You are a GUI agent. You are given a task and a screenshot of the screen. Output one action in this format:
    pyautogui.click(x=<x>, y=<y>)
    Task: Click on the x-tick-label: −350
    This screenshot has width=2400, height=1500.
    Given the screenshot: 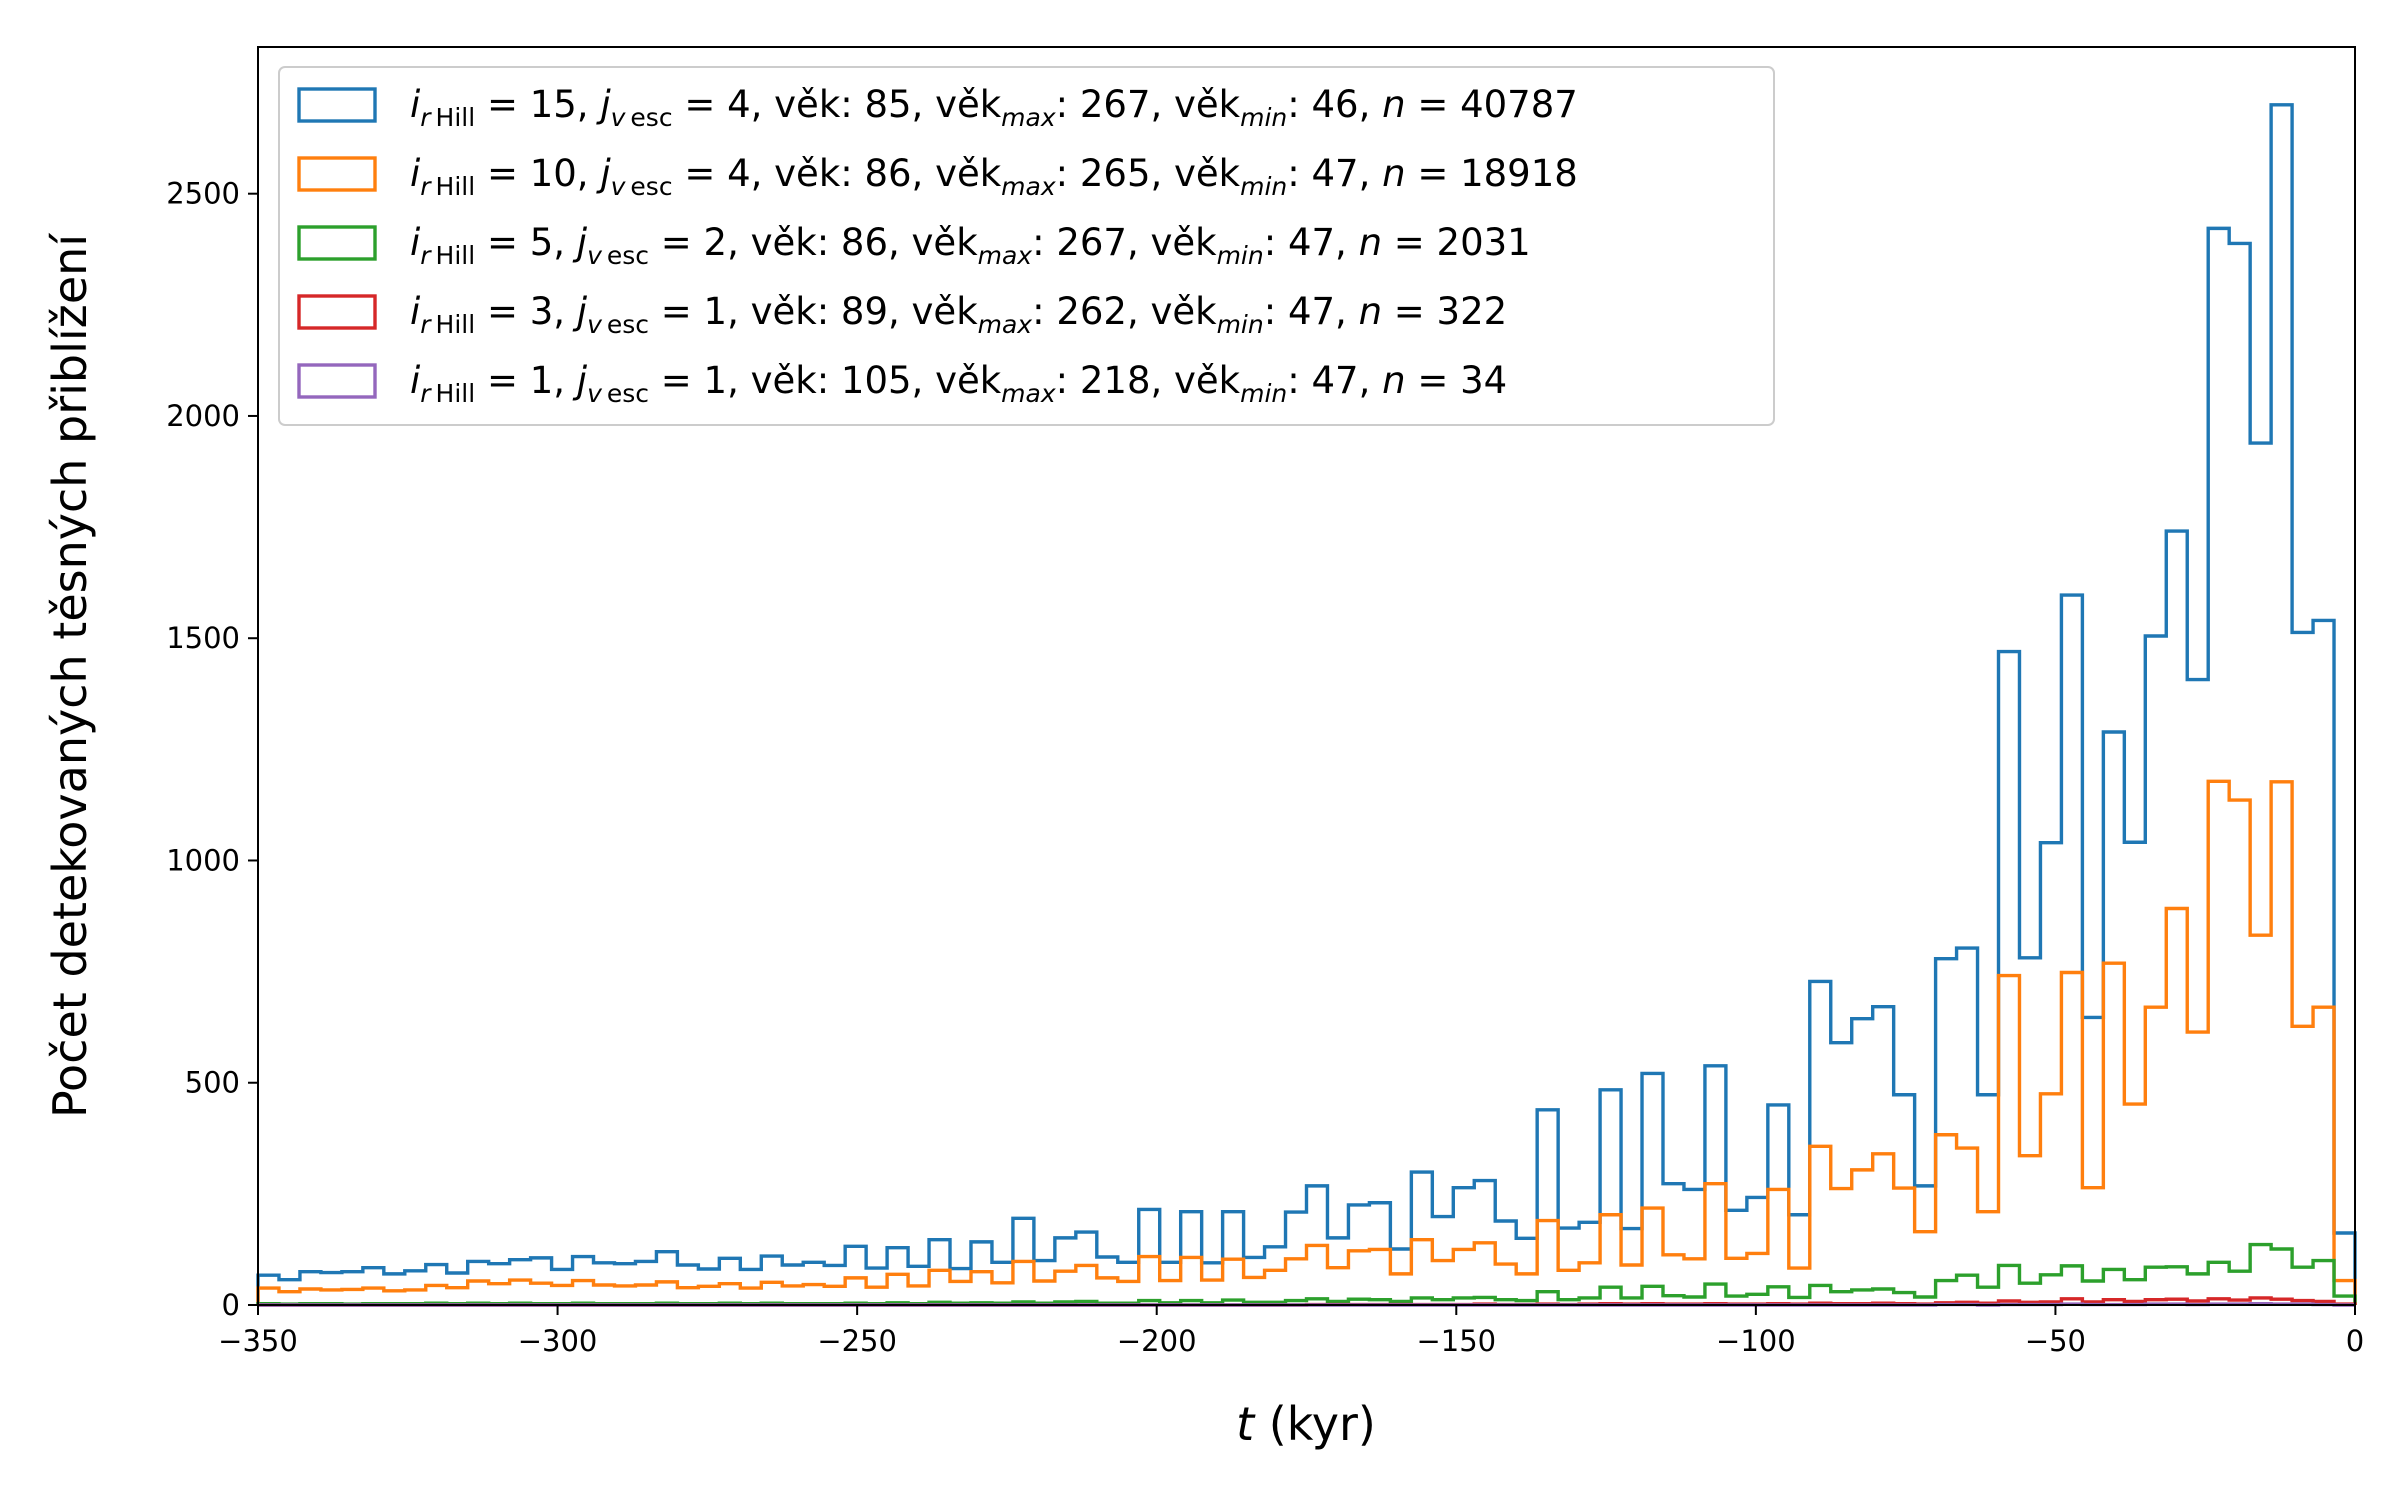 What is the action you would take?
    pyautogui.click(x=258, y=1341)
    